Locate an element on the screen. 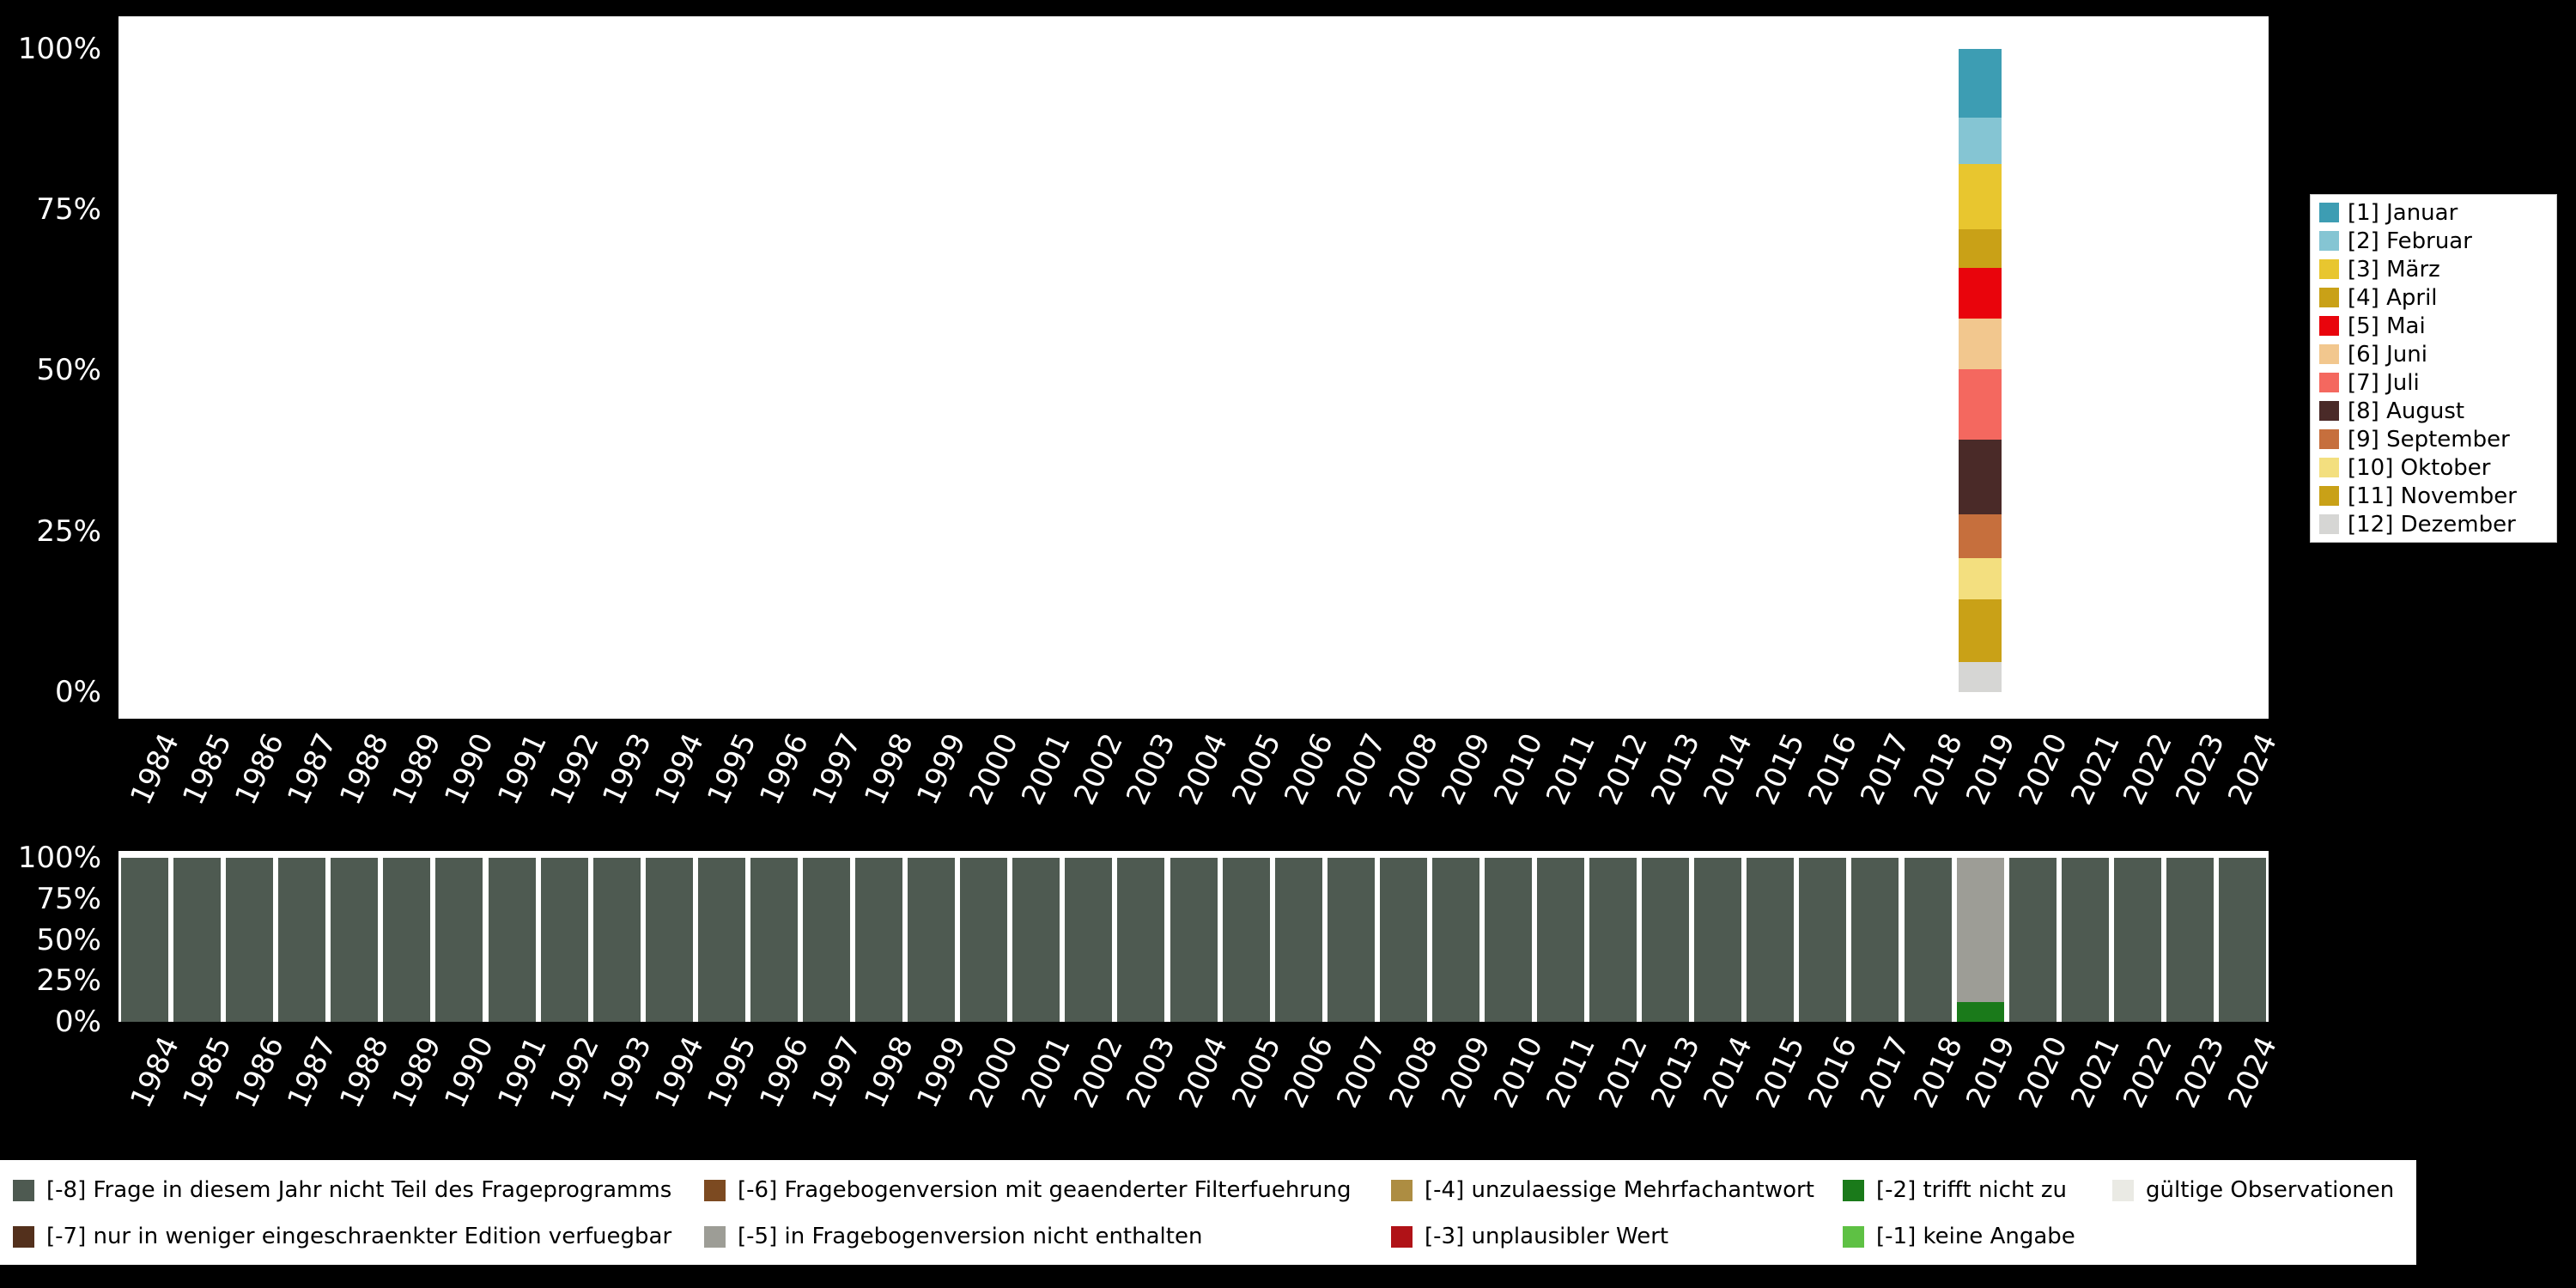  missing-chart-xtick-label: 1984 is located at coordinates (155, 1072).